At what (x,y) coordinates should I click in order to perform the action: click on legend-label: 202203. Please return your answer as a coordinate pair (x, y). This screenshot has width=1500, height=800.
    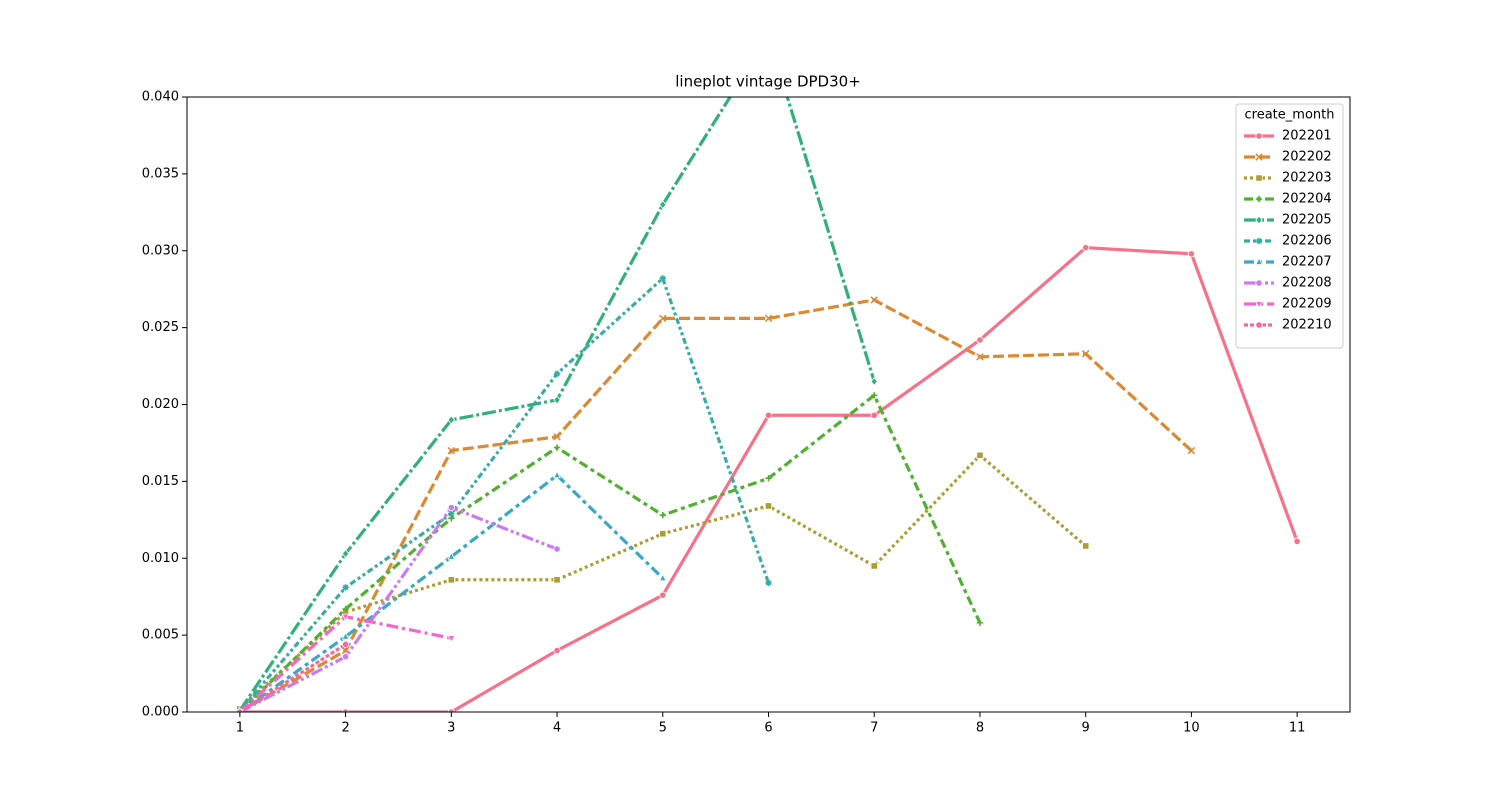
    Looking at the image, I should click on (1307, 178).